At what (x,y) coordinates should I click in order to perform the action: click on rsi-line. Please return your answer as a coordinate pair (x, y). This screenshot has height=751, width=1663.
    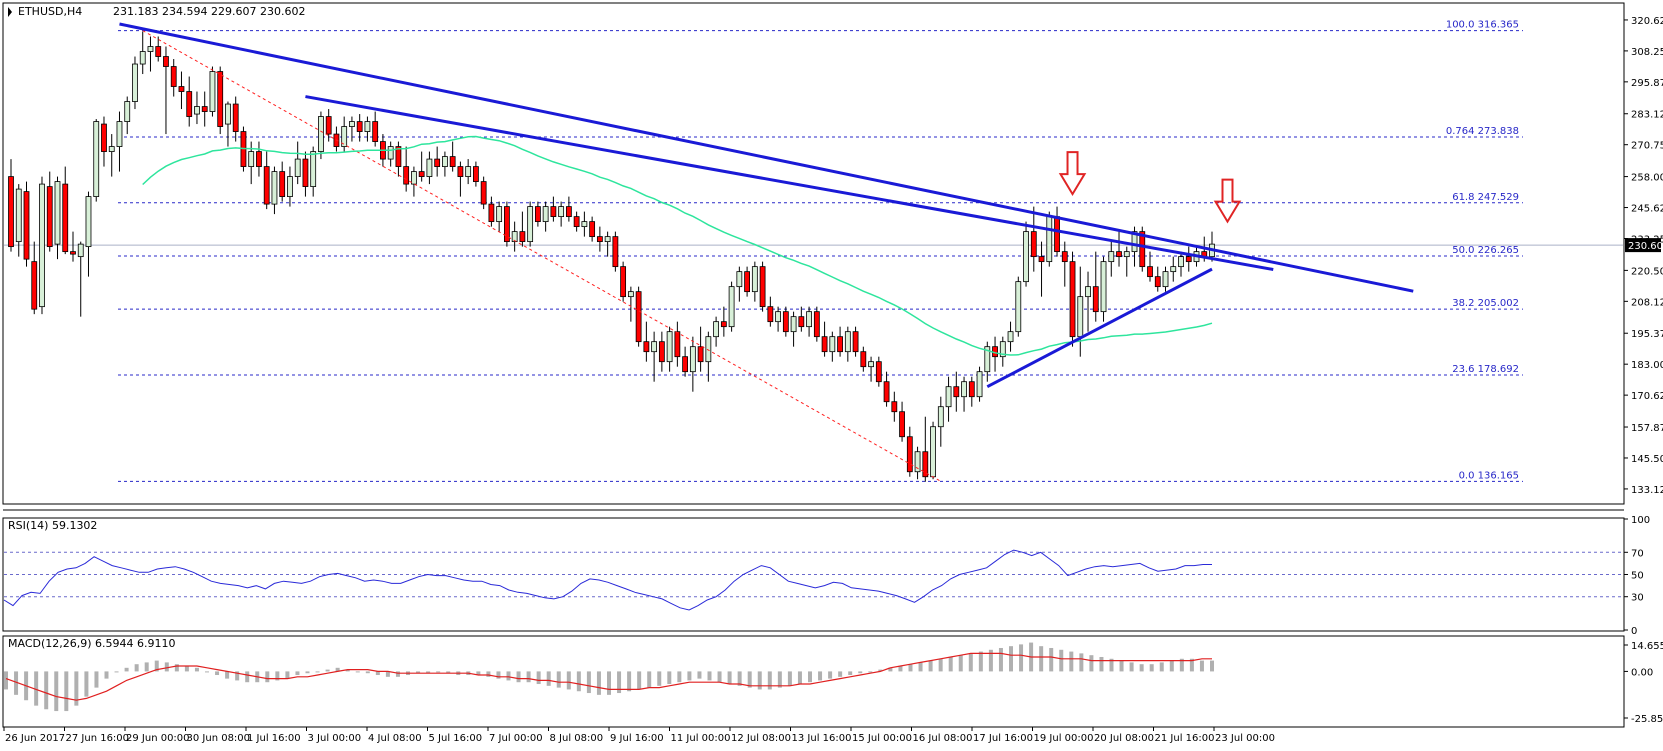
    Looking at the image, I should click on (607, 580).